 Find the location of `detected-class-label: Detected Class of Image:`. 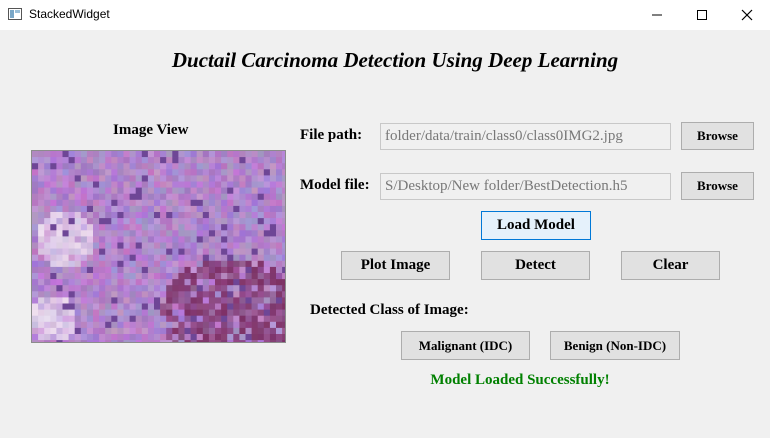

detected-class-label: Detected Class of Image: is located at coordinates (389, 310).